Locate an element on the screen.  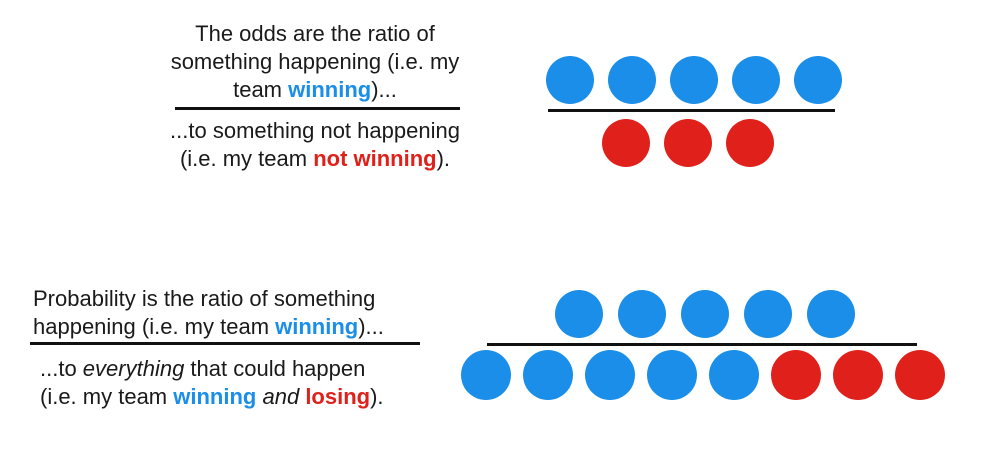
probability-denominator-line2: (i.e. my team winning and losing). is located at coordinates (240, 397).